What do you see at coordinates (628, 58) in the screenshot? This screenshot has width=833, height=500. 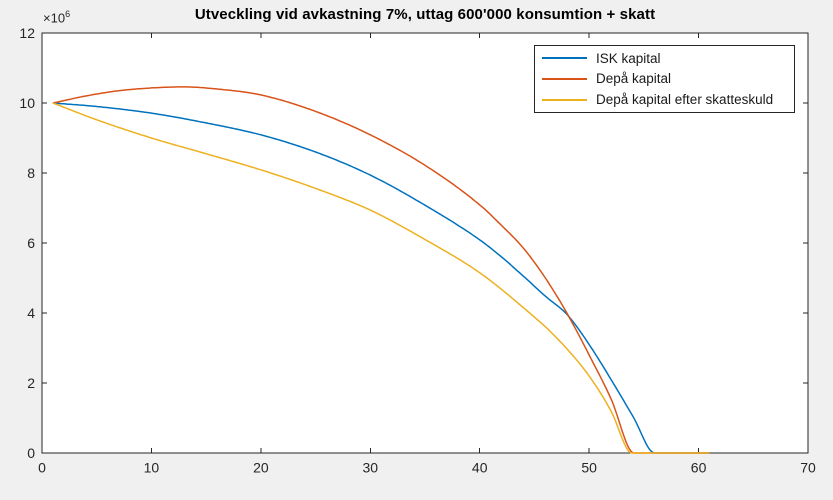 I see `legend-item-label: ISK kapital` at bounding box center [628, 58].